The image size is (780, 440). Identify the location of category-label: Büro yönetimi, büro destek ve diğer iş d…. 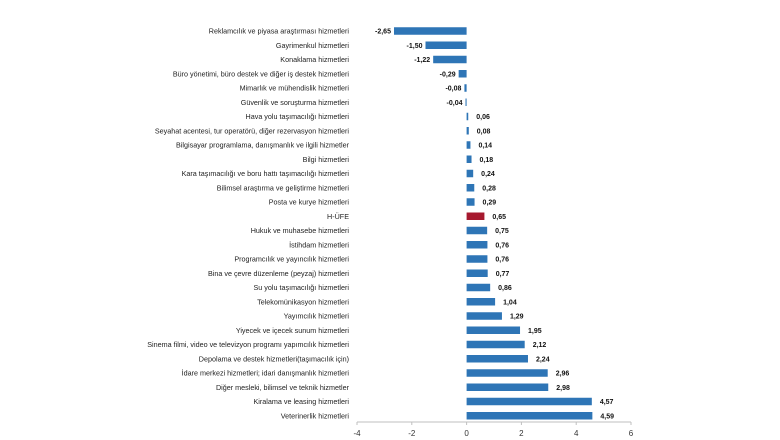
(261, 73).